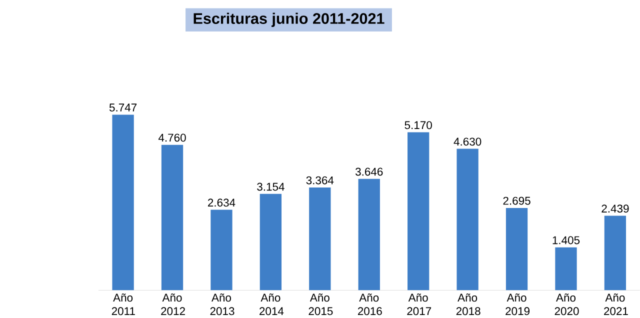 The image size is (640, 318). Describe the element at coordinates (418, 125) in the screenshot. I see `data-label: 5.170` at that location.